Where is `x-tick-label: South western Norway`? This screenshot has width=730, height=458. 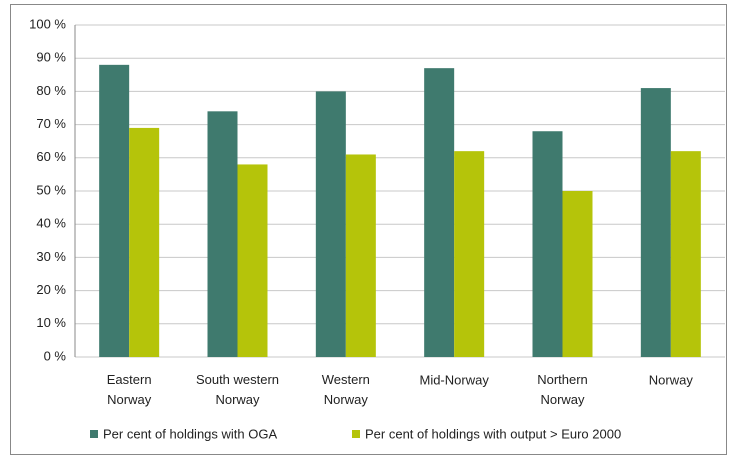
x-tick-label: South western Norway is located at coordinates (237, 389).